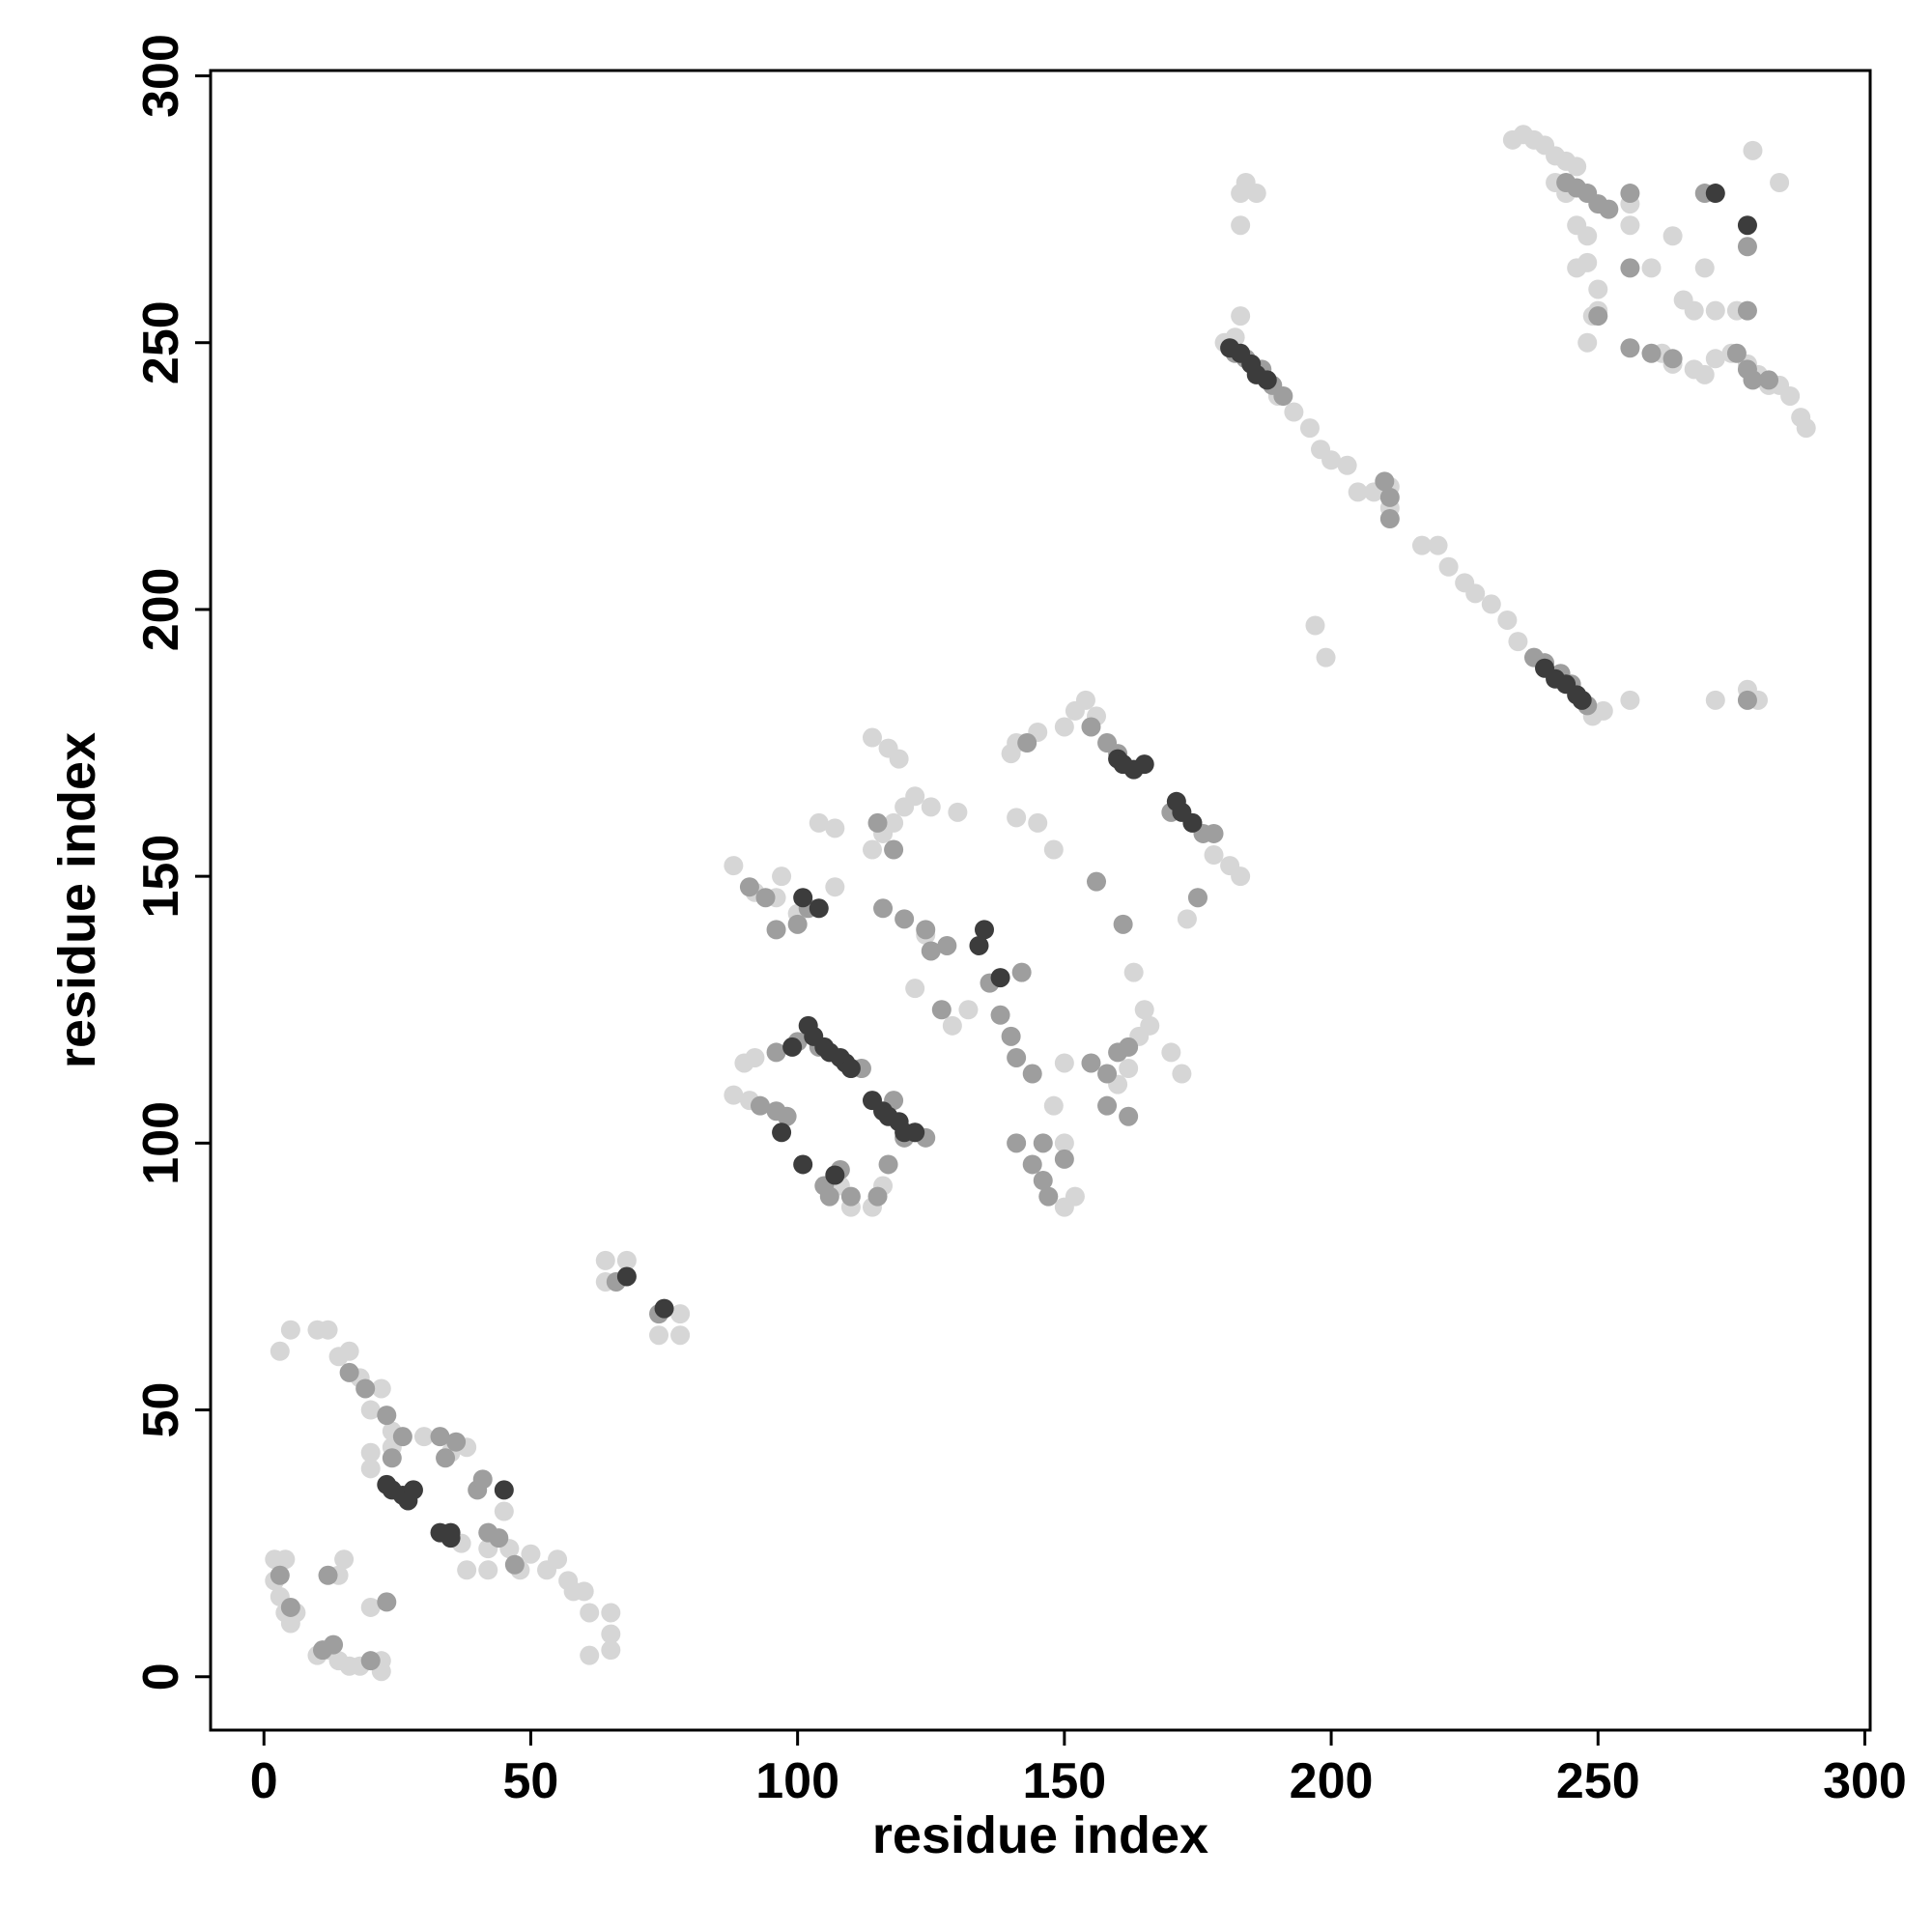 Image resolution: width=1932 pixels, height=1932 pixels. I want to click on x-tick-label: 200, so click(1332, 1781).